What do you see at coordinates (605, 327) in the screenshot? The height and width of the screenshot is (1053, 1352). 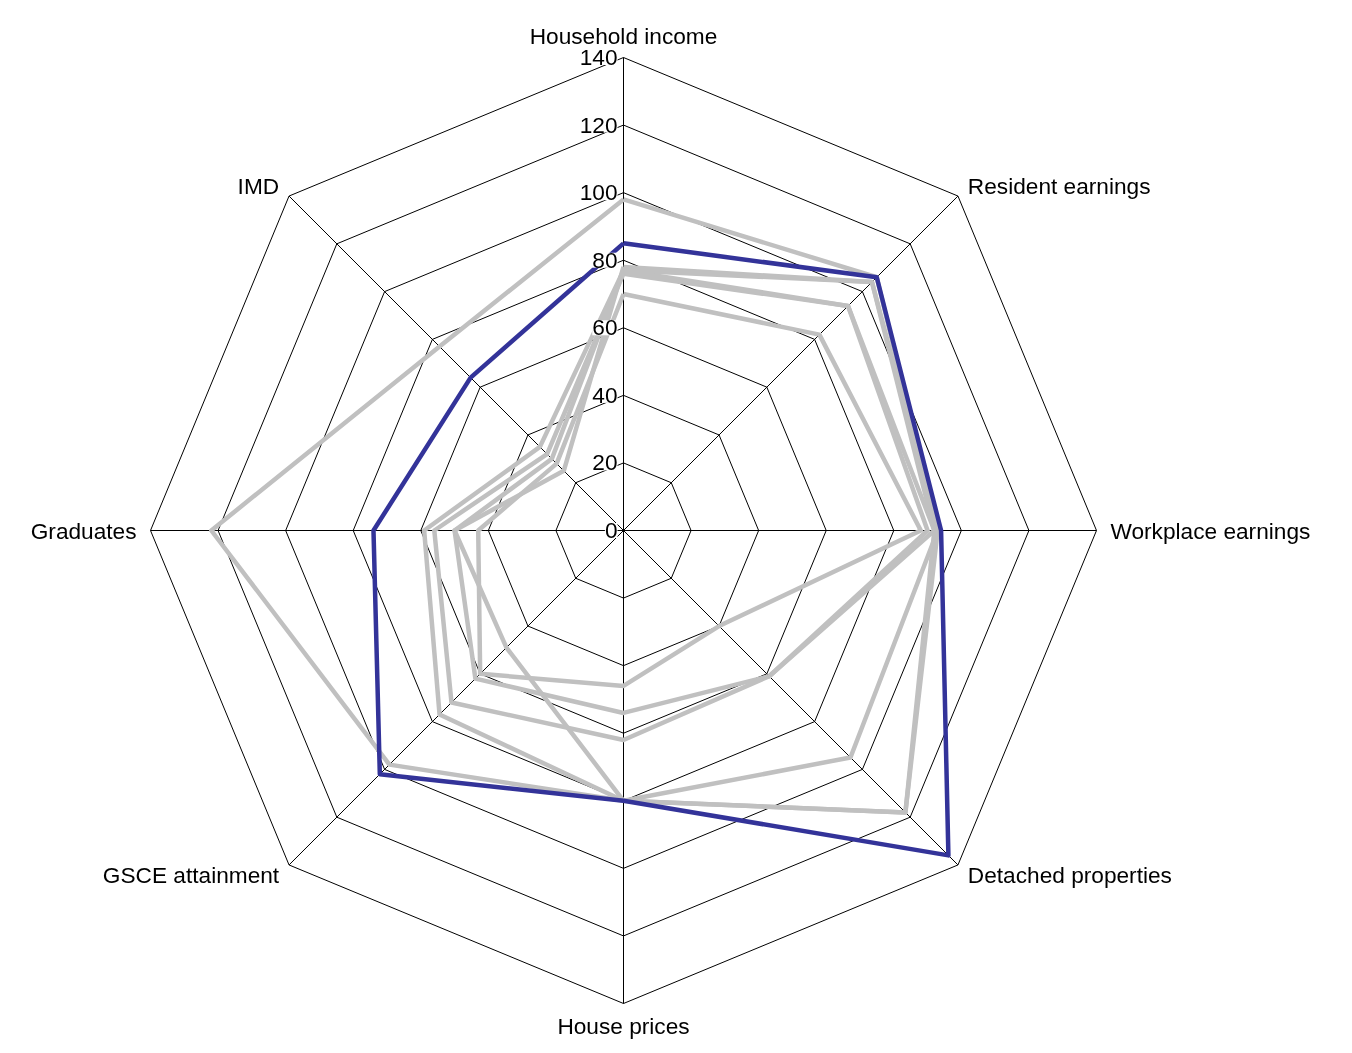 I see `y-tick-label: 60` at bounding box center [605, 327].